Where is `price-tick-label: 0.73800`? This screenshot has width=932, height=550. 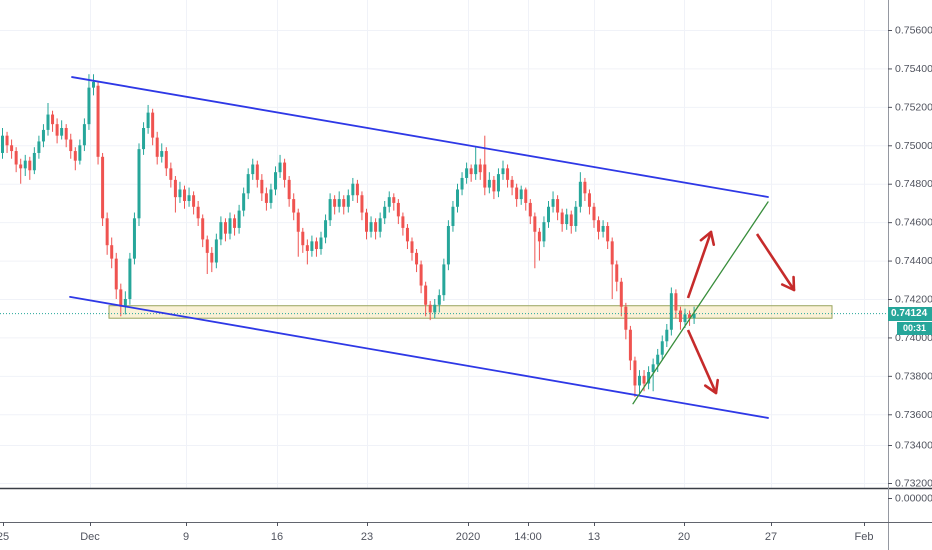
price-tick-label: 0.73800 is located at coordinates (913, 376).